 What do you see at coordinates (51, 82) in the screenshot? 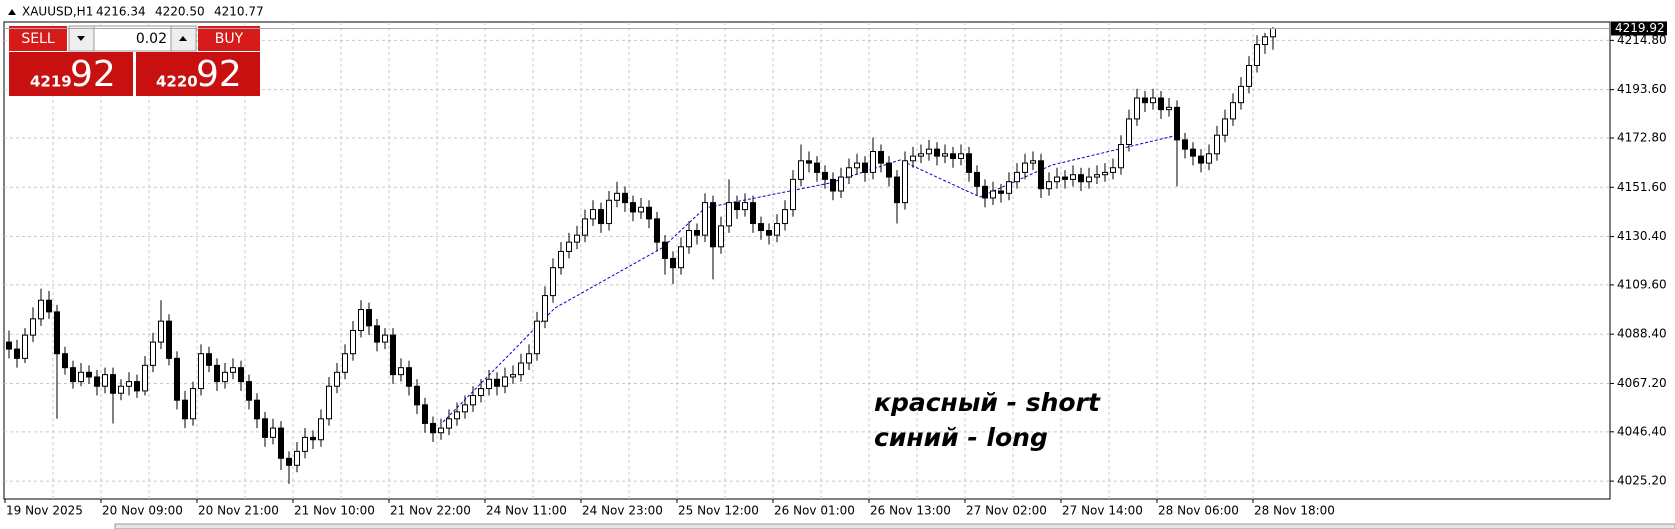
I see `bid-main: 4219` at bounding box center [51, 82].